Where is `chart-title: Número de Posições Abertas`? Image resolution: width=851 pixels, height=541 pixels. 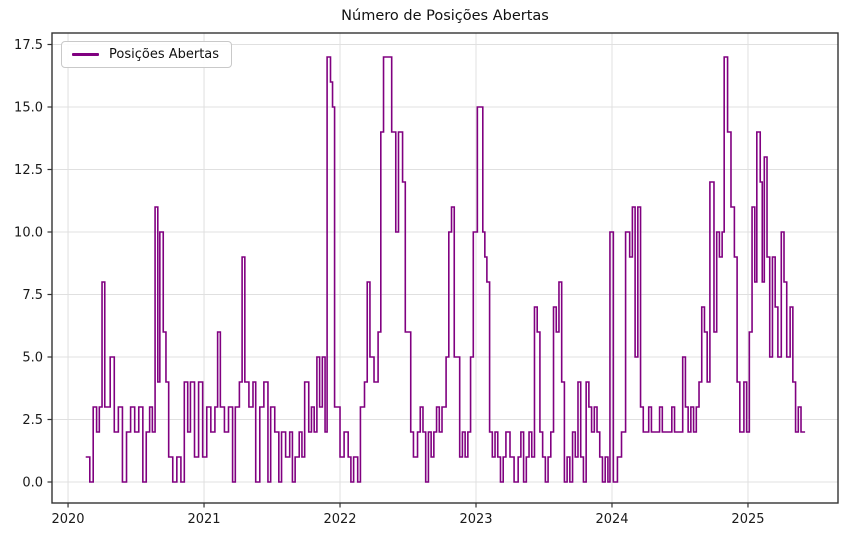
chart-title: Número de Posições Abertas is located at coordinates (445, 16).